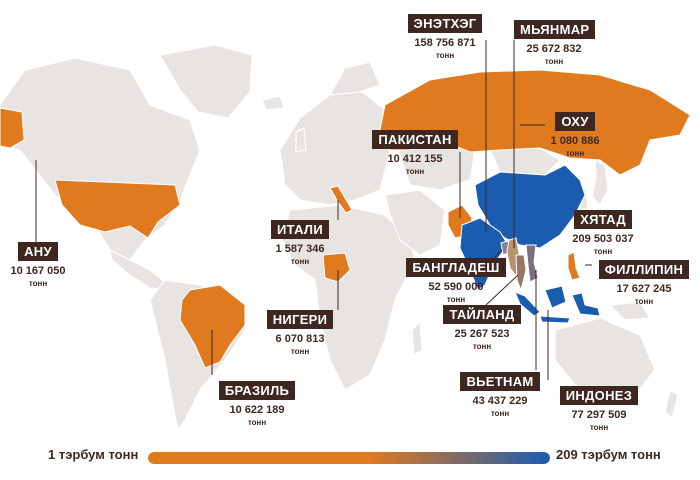 This screenshot has width=700, height=480. Describe the element at coordinates (527, 304) in the screenshot. I see `map-indonesia-sumatra` at that location.